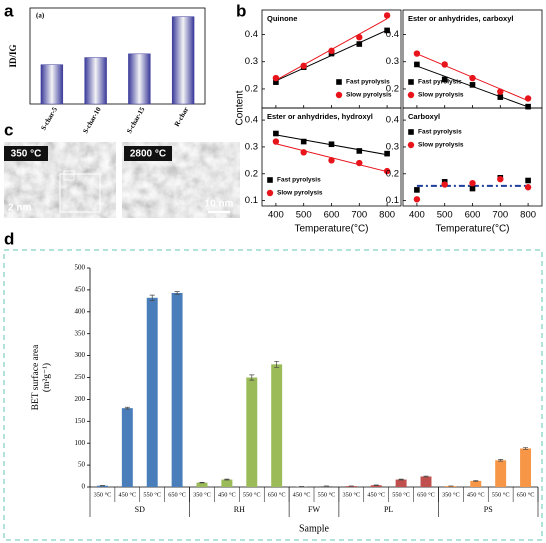  What do you see at coordinates (80, 443) in the screenshot?
I see `y-tick-label: 100` at bounding box center [80, 443].